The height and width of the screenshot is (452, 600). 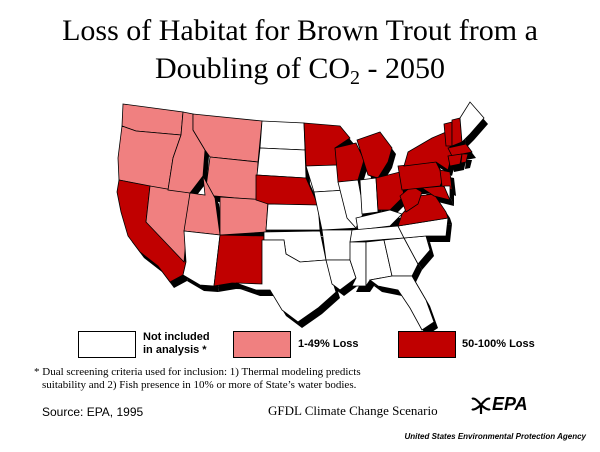 I want to click on state-de, so click(x=447, y=193).